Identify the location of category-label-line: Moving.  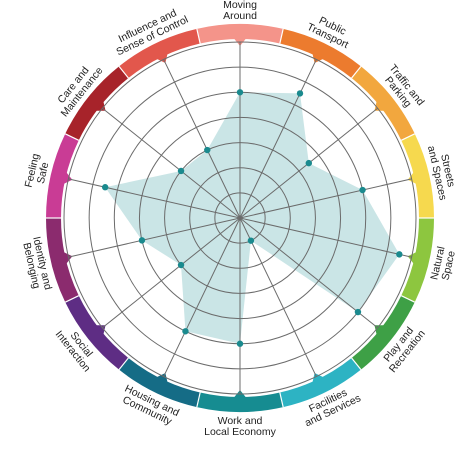
(240, 5).